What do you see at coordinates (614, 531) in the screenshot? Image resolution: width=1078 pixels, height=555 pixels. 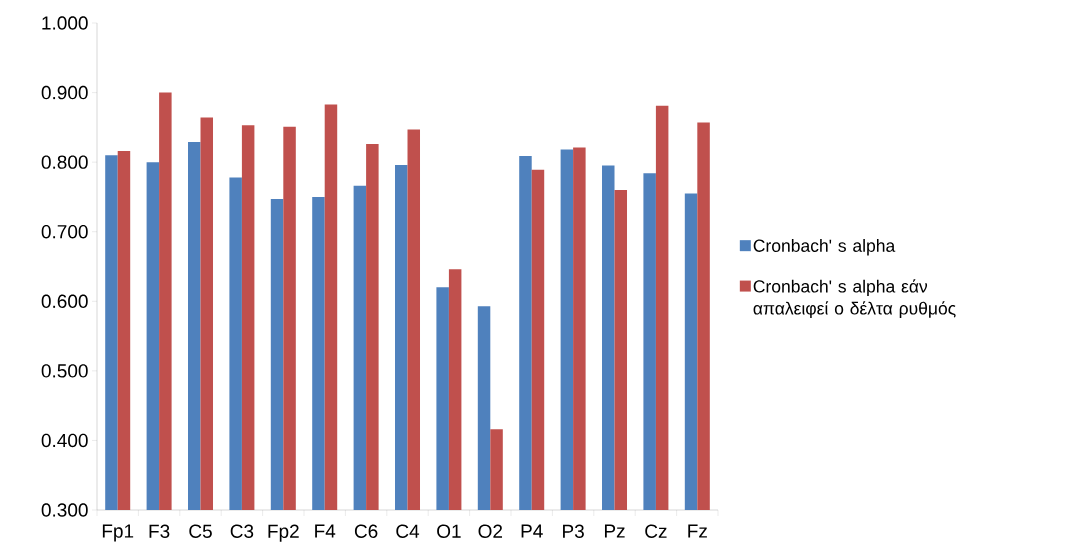 I see `x-tick-label: Pz` at bounding box center [614, 531].